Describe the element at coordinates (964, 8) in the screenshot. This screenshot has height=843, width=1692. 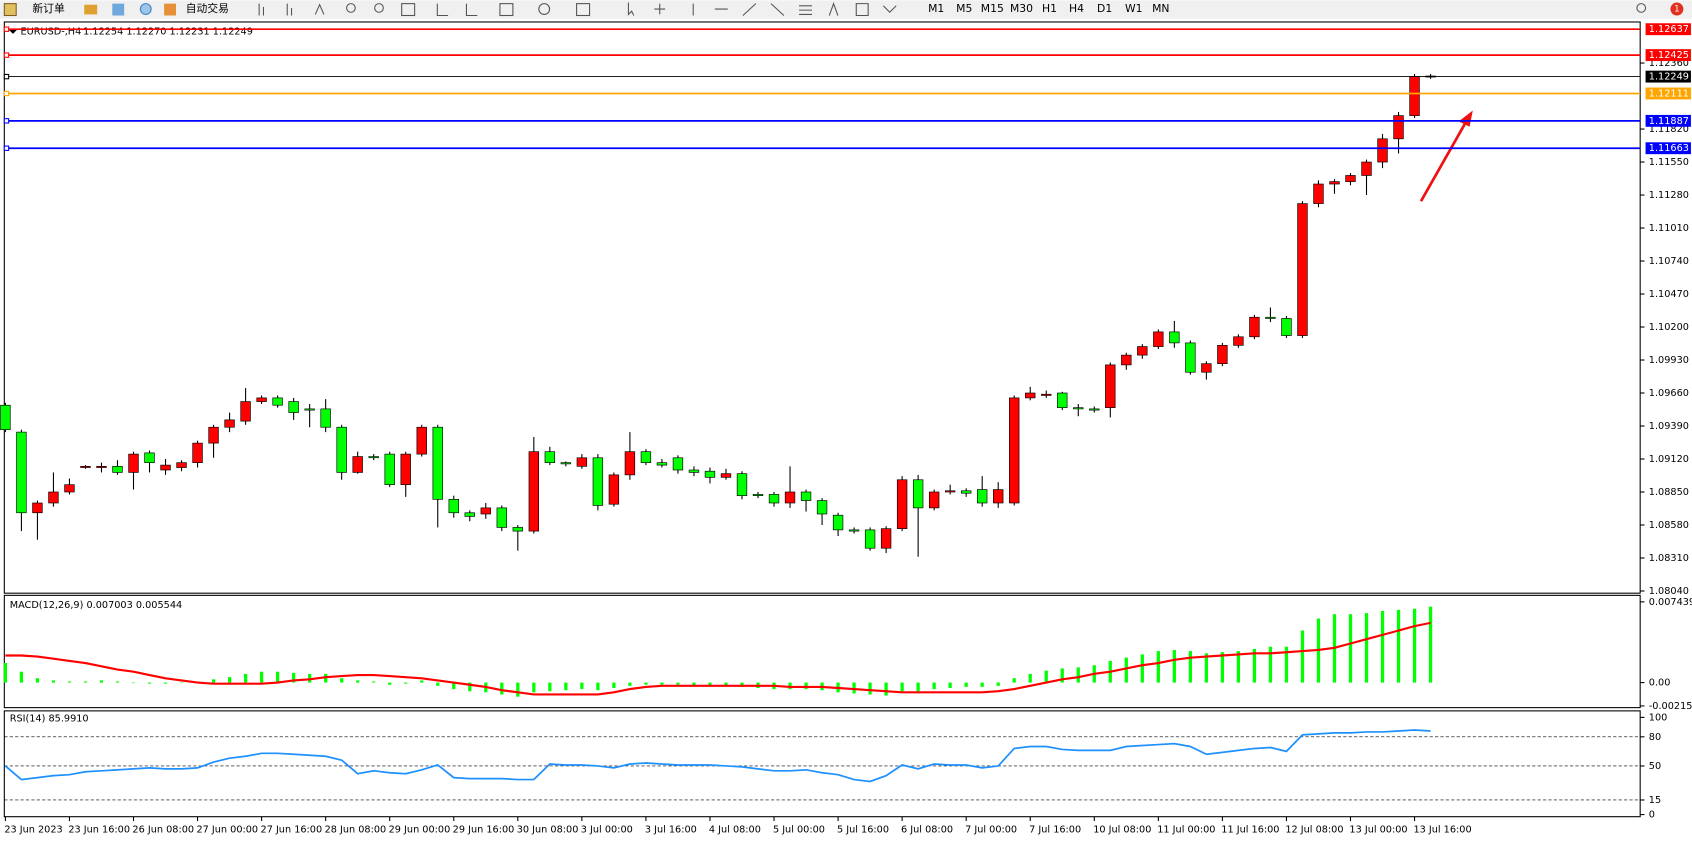
I see `timeframe-button: M5` at that location.